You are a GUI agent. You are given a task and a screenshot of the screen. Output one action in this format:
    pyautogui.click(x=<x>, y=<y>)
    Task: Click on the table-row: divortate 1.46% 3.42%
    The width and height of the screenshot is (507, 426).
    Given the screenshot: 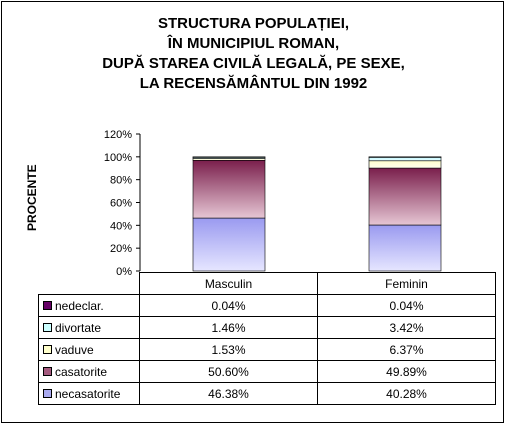 What is the action you would take?
    pyautogui.click(x=267, y=327)
    